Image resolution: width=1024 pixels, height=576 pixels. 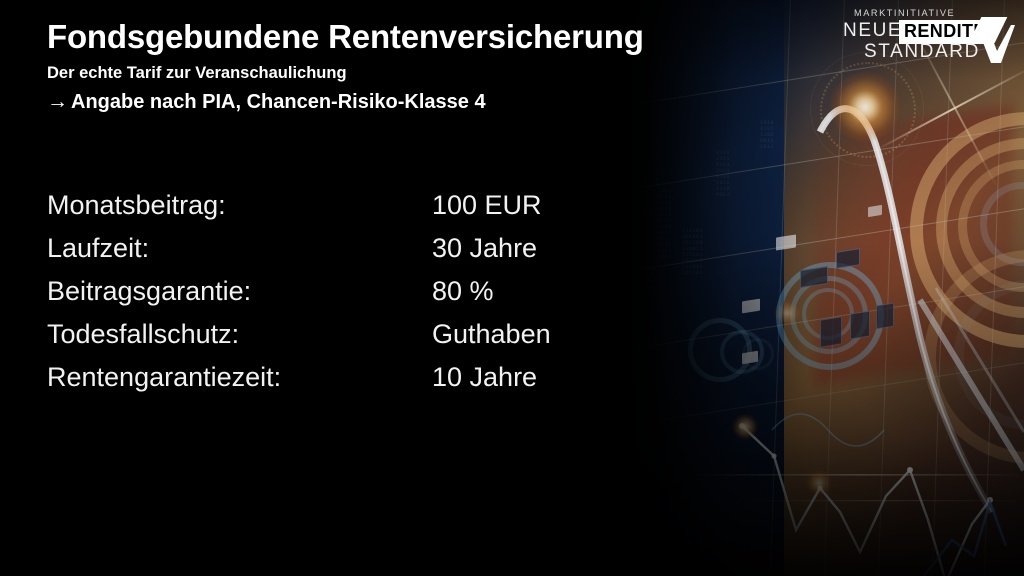 What do you see at coordinates (57, 101) in the screenshot?
I see `right-arrow-icon: →` at bounding box center [57, 101].